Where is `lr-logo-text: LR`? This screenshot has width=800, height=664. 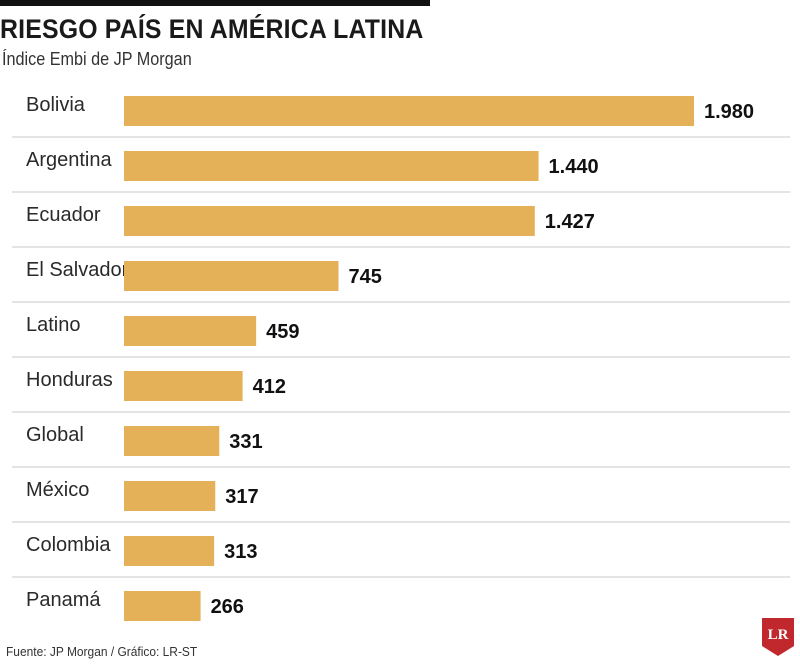
lr-logo-text: LR is located at coordinates (778, 635).